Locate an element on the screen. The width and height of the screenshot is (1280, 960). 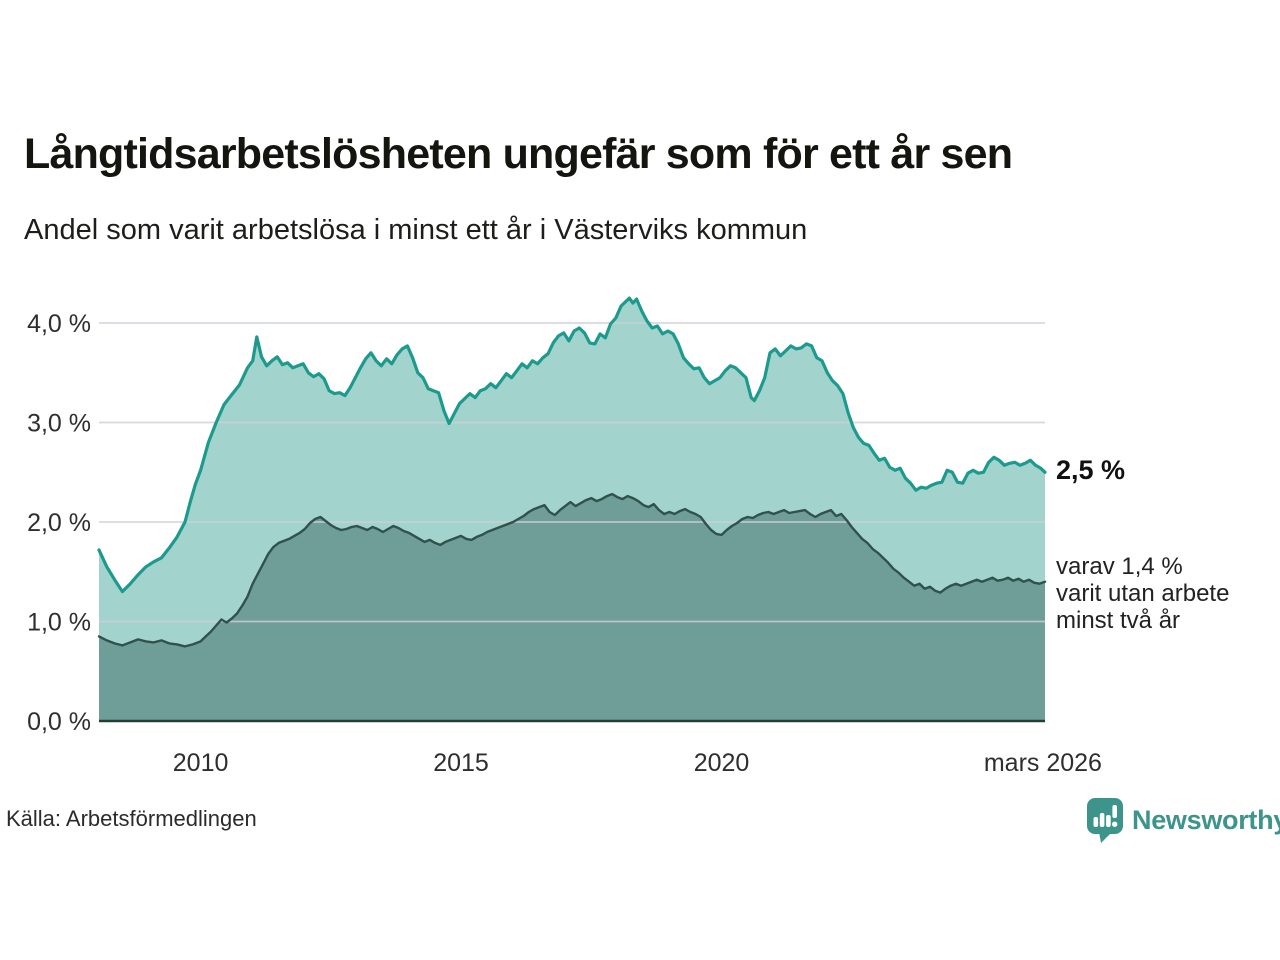
x-axis-label: mars 2026 is located at coordinates (1043, 763).